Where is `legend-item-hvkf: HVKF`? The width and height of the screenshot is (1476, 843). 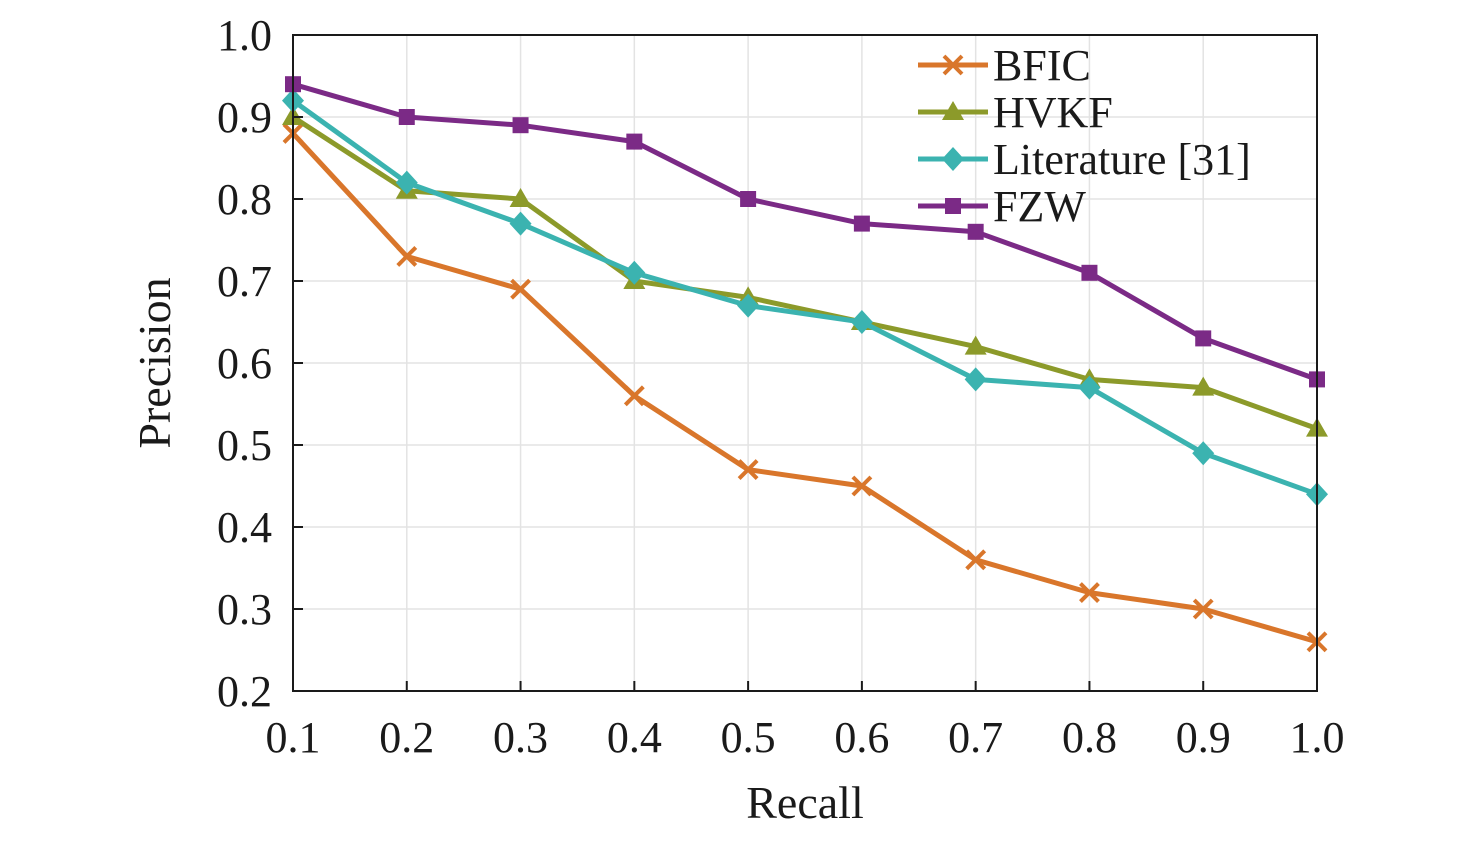
legend-item-hvkf: HVKF is located at coordinates (1015, 112).